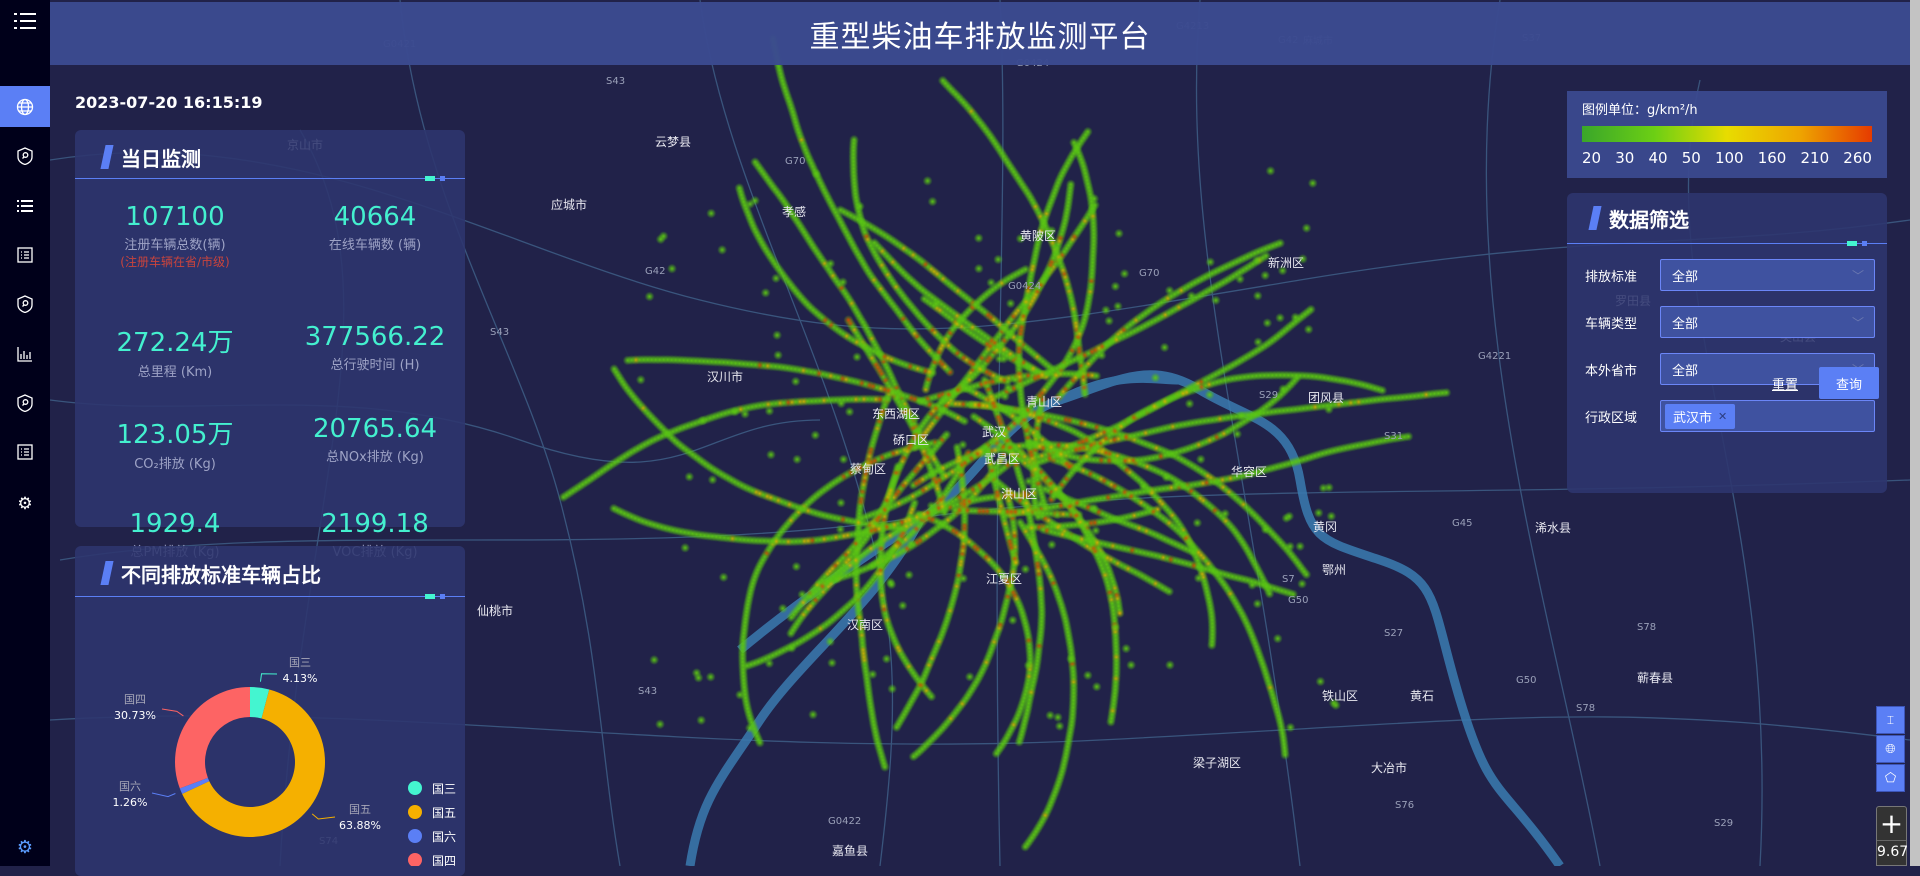  I want to click on slice-name-label: 国三, so click(300, 662).